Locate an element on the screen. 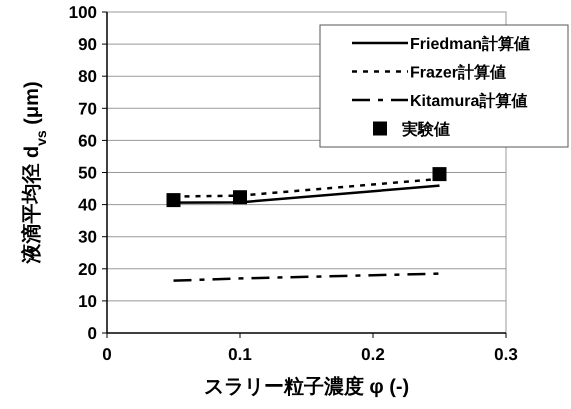  y-tick-label: 80 is located at coordinates (87, 76).